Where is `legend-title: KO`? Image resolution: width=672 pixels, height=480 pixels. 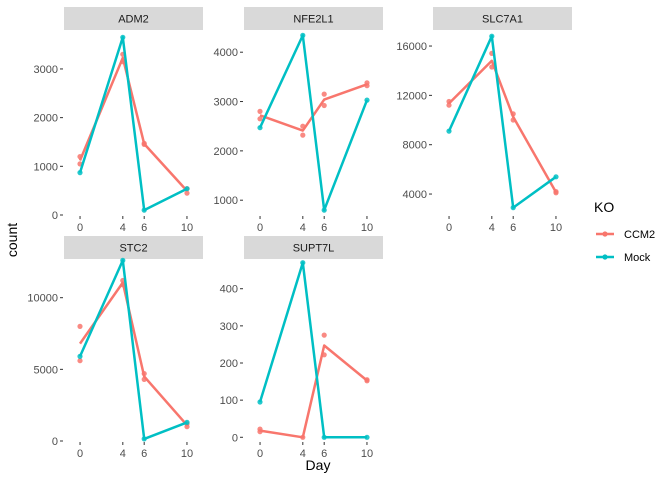 legend-title: KO is located at coordinates (604, 207).